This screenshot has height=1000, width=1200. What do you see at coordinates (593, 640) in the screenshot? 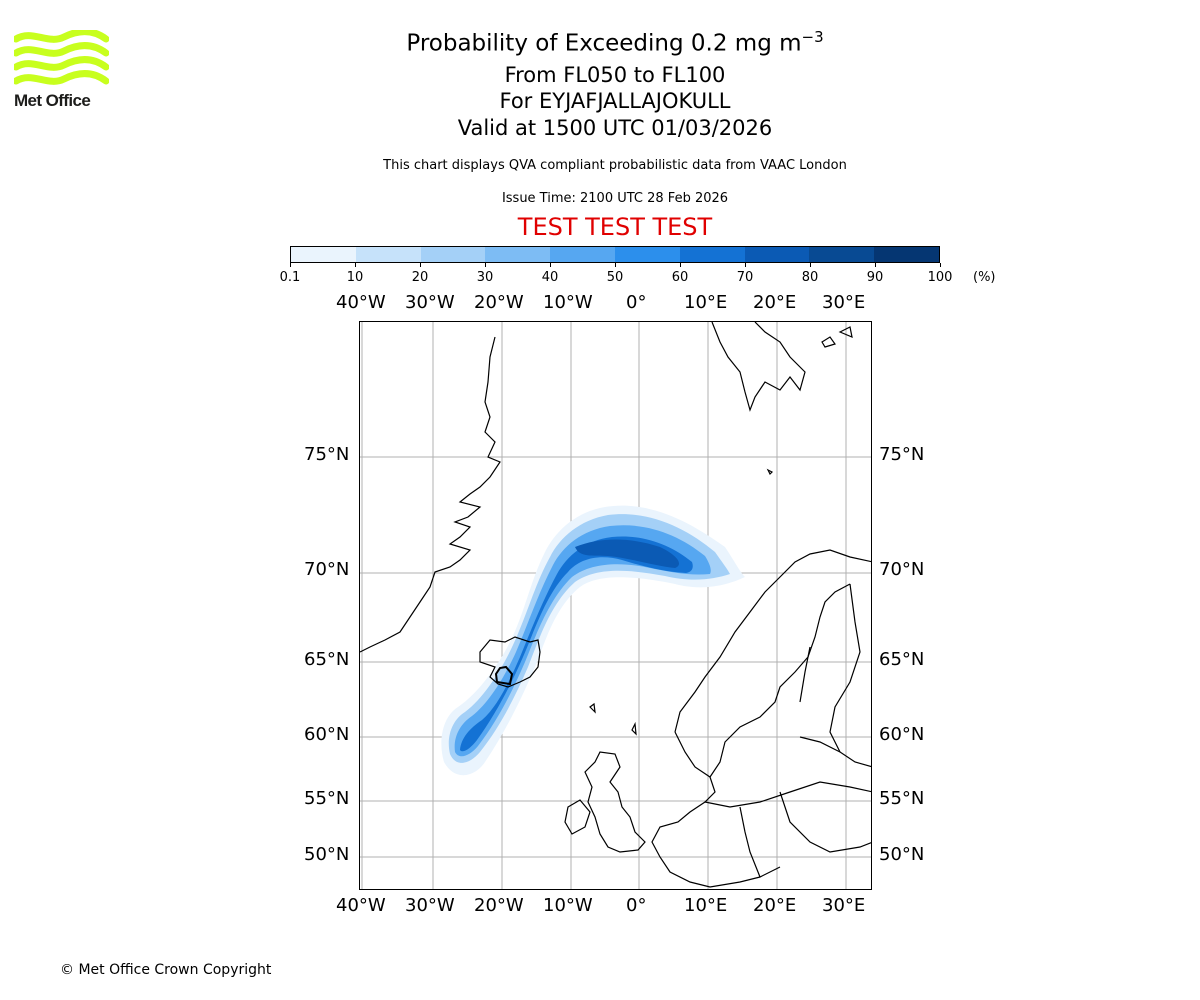
I see `ash-plume` at bounding box center [593, 640].